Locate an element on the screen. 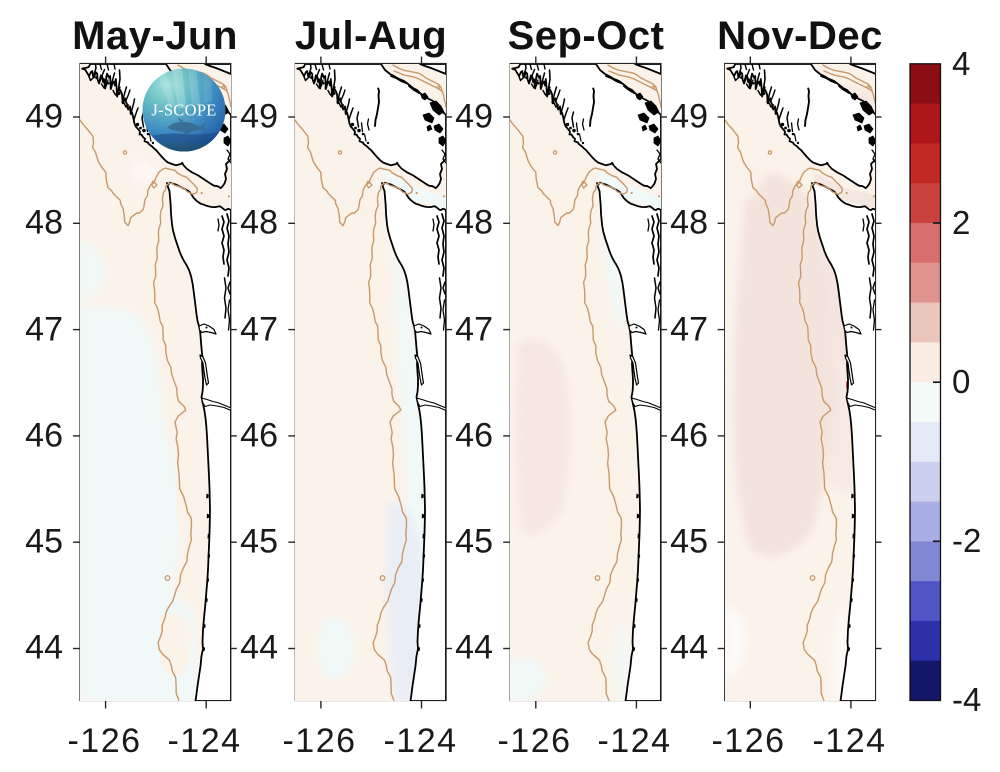  svg-text: J-SCOPE is located at coordinates (183, 110).